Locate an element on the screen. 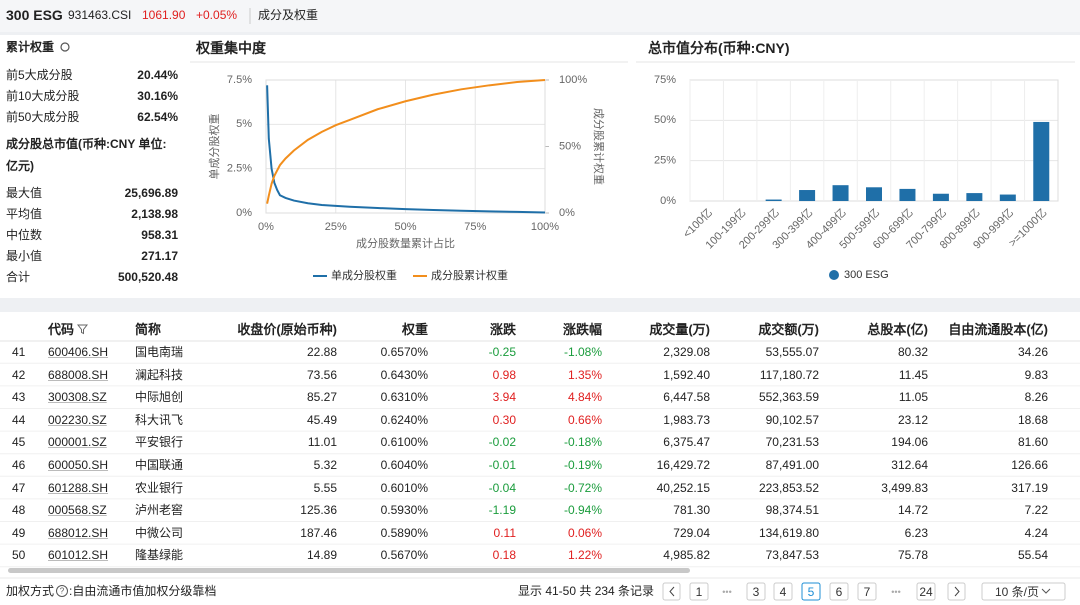 The width and height of the screenshot is (1080, 605). page-number: 3 is located at coordinates (756, 592).